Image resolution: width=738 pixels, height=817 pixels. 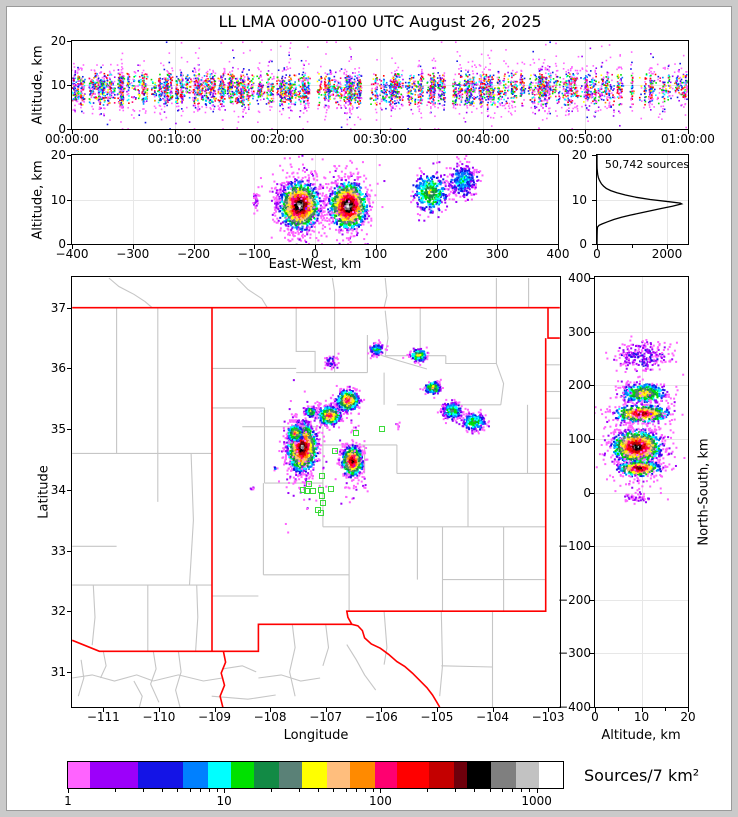 I want to click on time-tick-label: 00:10:00, so click(x=174, y=139).